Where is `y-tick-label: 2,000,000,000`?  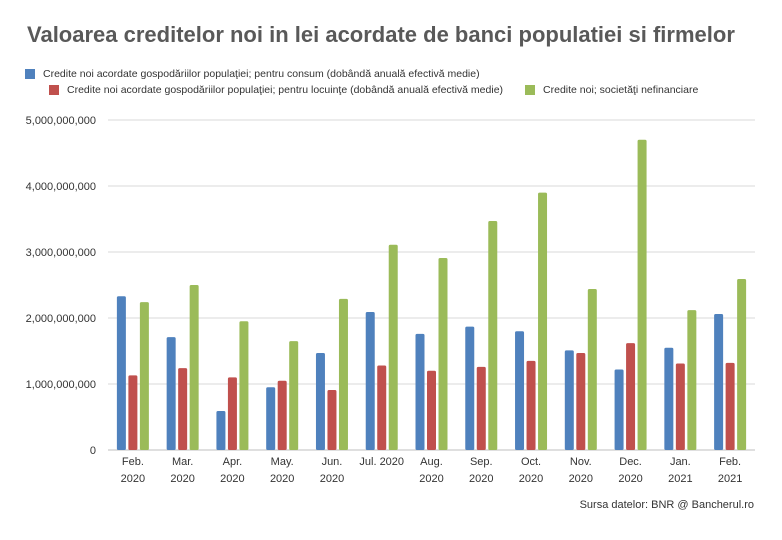
y-tick-label: 2,000,000,000 is located at coordinates (61, 319).